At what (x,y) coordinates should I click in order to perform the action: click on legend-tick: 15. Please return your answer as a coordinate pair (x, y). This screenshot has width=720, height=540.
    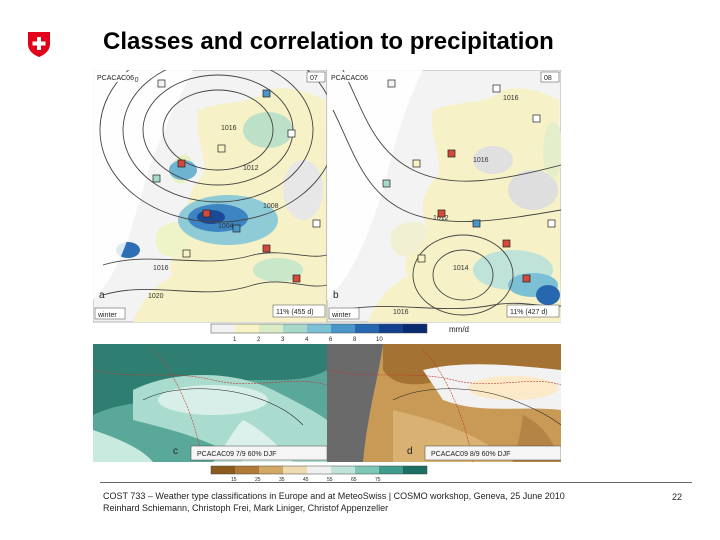
    Looking at the image, I should click on (234, 479).